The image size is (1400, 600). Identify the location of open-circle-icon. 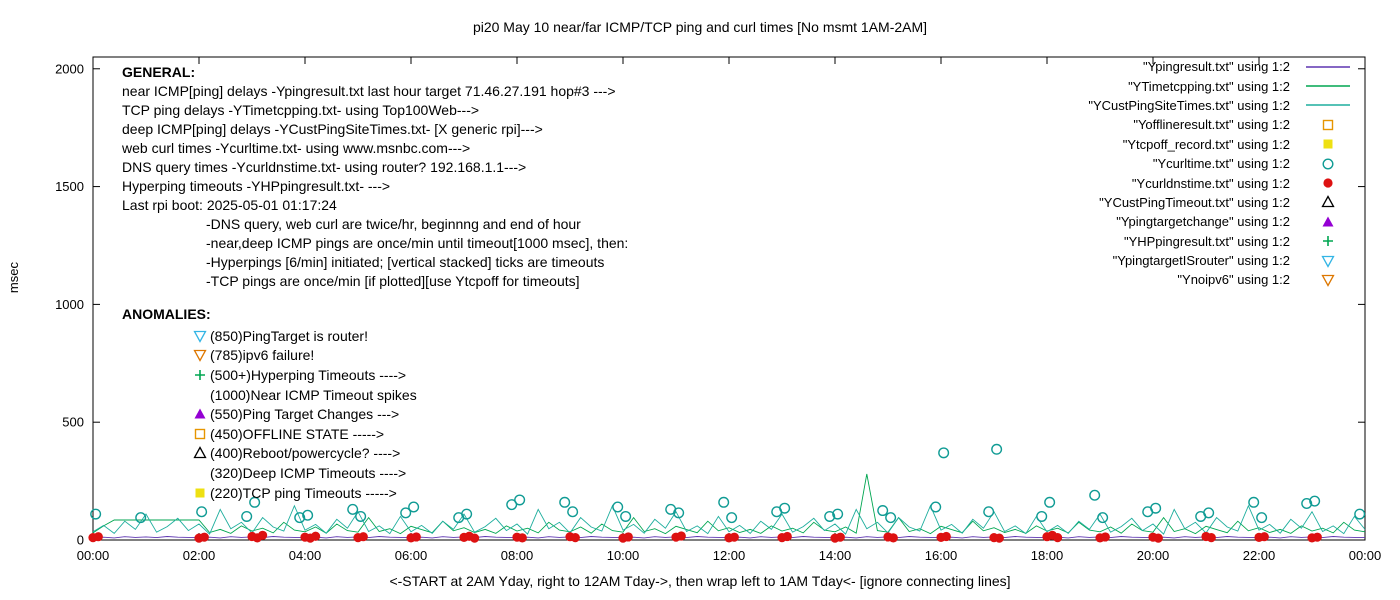
(1328, 164).